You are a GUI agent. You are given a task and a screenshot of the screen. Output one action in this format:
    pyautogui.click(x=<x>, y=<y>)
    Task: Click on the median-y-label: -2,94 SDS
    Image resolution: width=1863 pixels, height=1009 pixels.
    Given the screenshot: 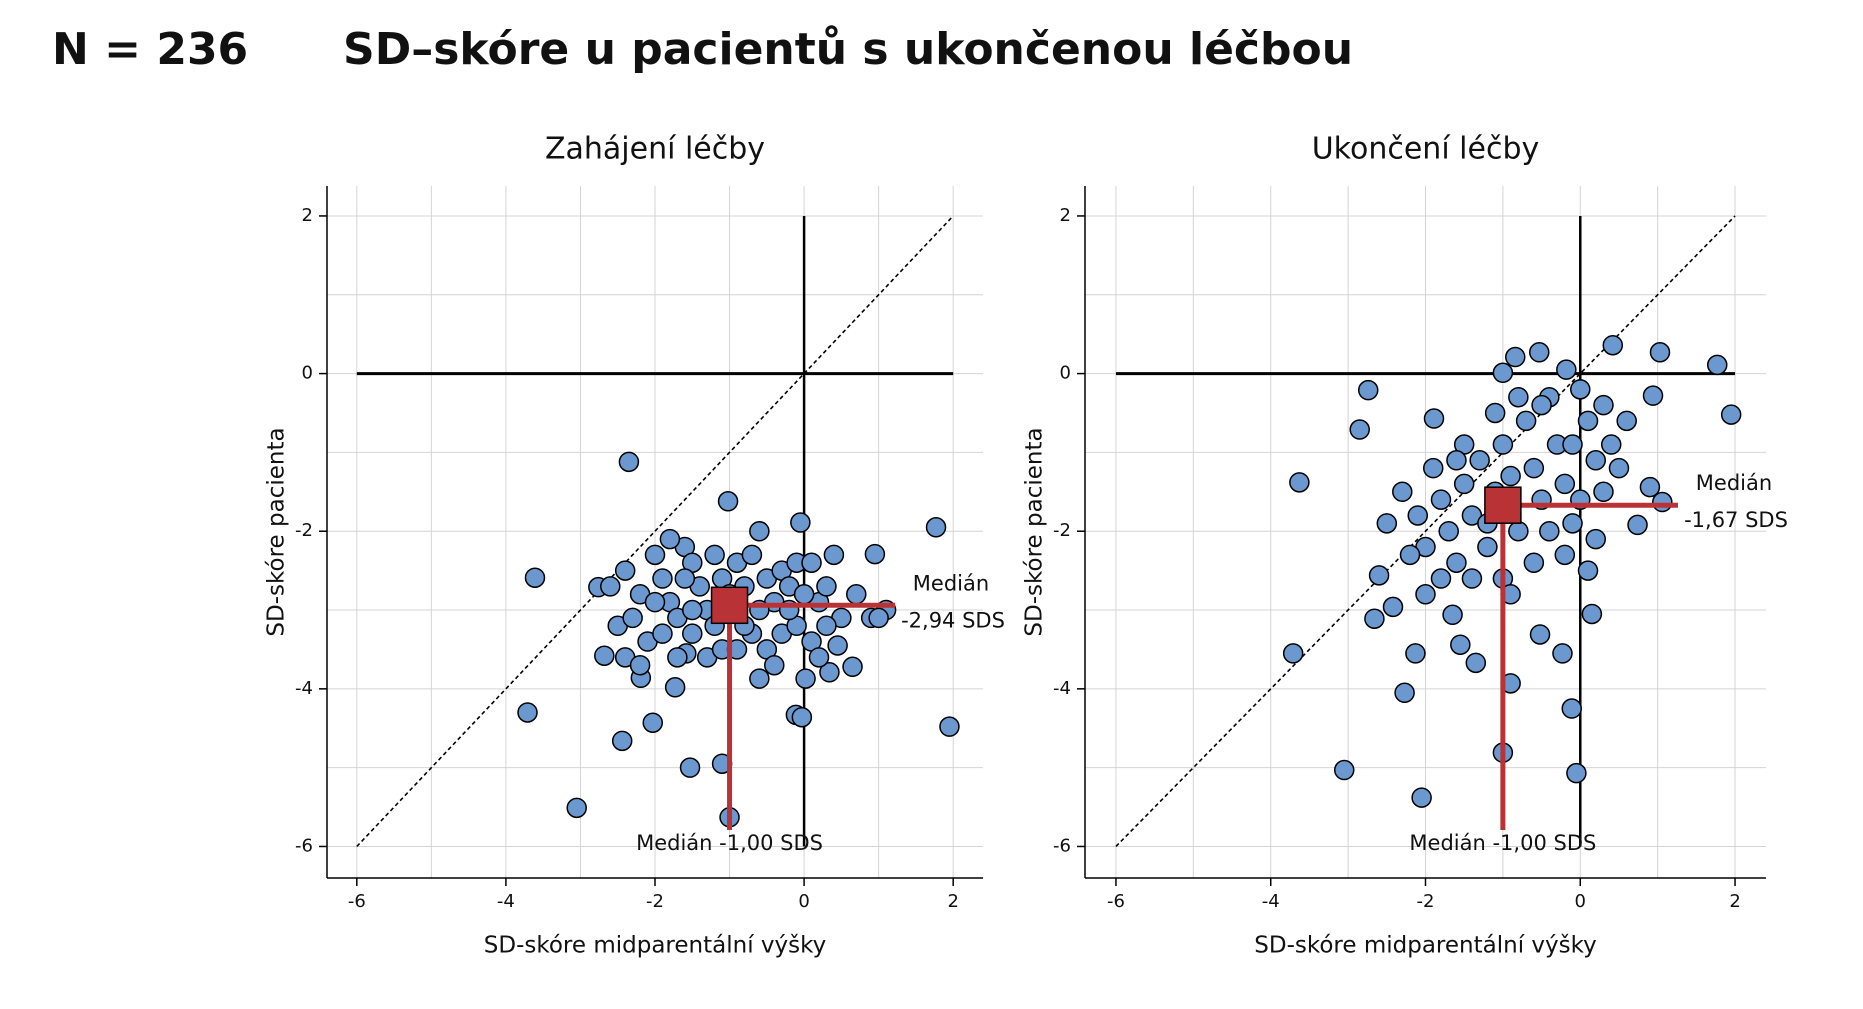 What is the action you would take?
    pyautogui.click(x=953, y=620)
    